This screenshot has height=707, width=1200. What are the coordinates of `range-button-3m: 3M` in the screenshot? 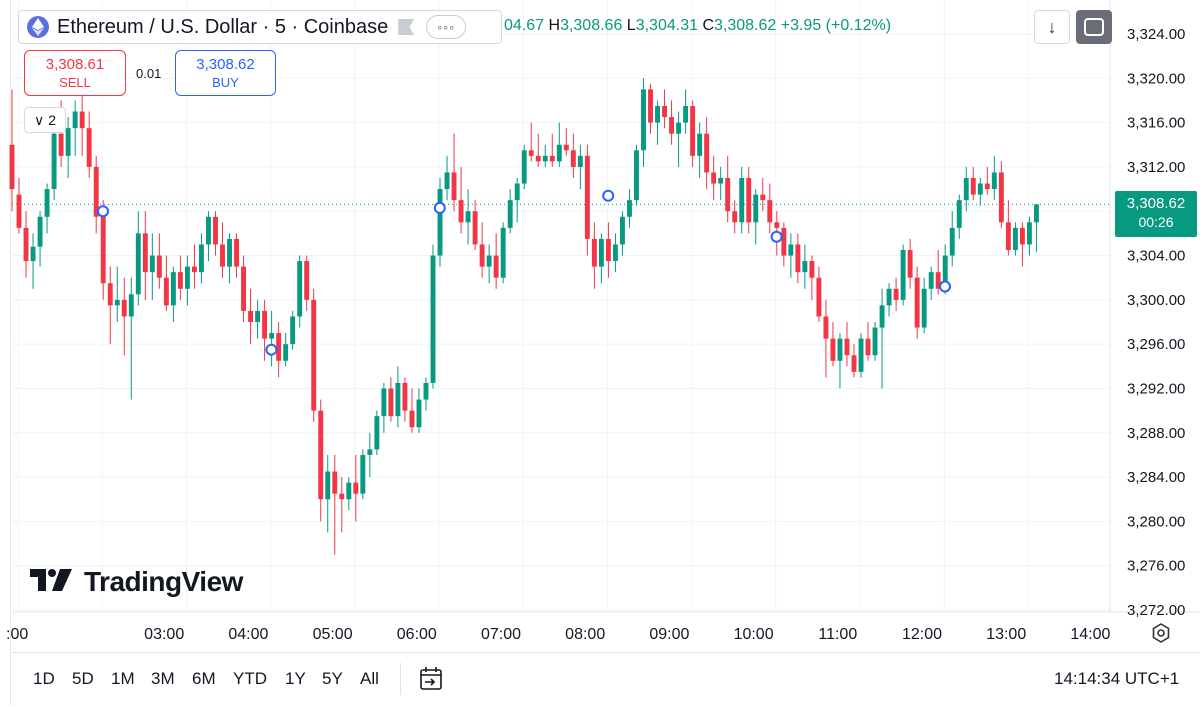 It's located at (163, 678).